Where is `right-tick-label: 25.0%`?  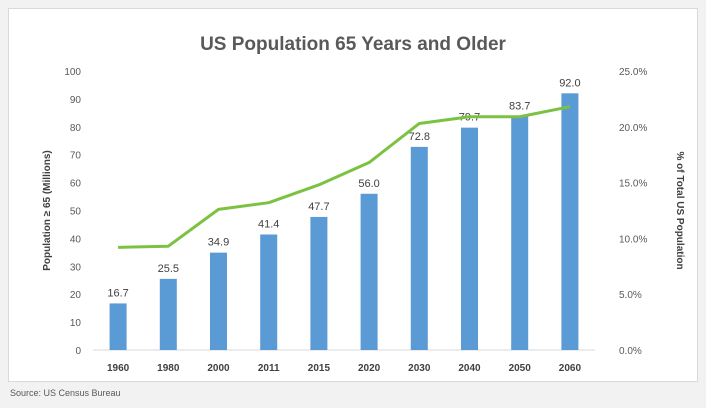
right-tick-label: 25.0% is located at coordinates (633, 72).